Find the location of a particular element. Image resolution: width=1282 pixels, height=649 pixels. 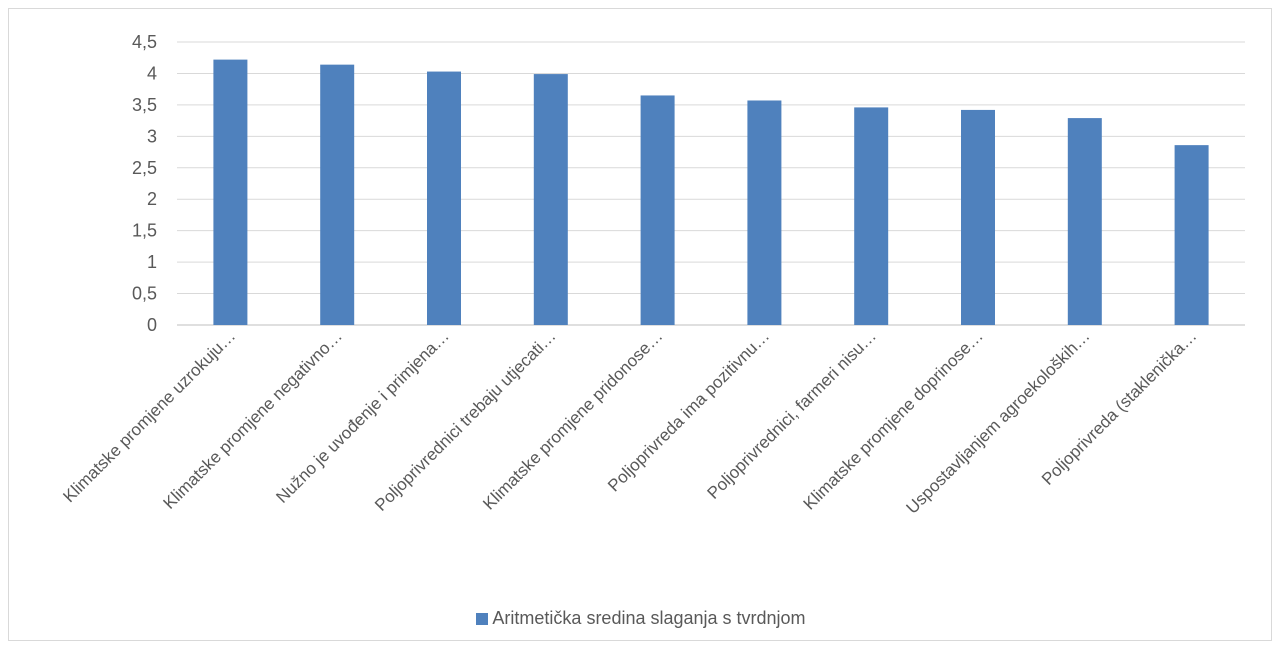

y-tick-label: 3,5 is located at coordinates (144, 105).